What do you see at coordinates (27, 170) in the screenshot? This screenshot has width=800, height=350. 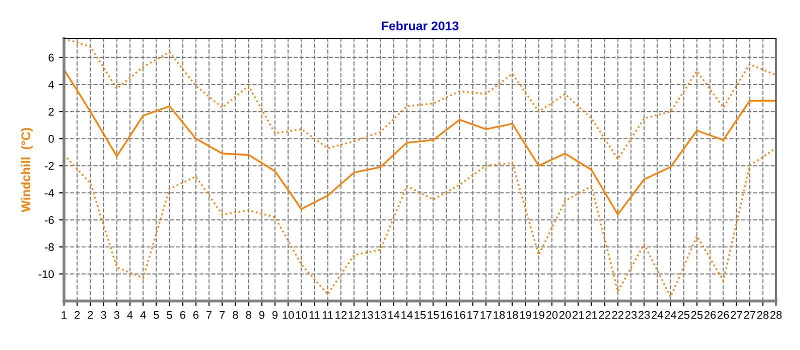 I see `y-axis-title: Windchill (°C)` at bounding box center [27, 170].